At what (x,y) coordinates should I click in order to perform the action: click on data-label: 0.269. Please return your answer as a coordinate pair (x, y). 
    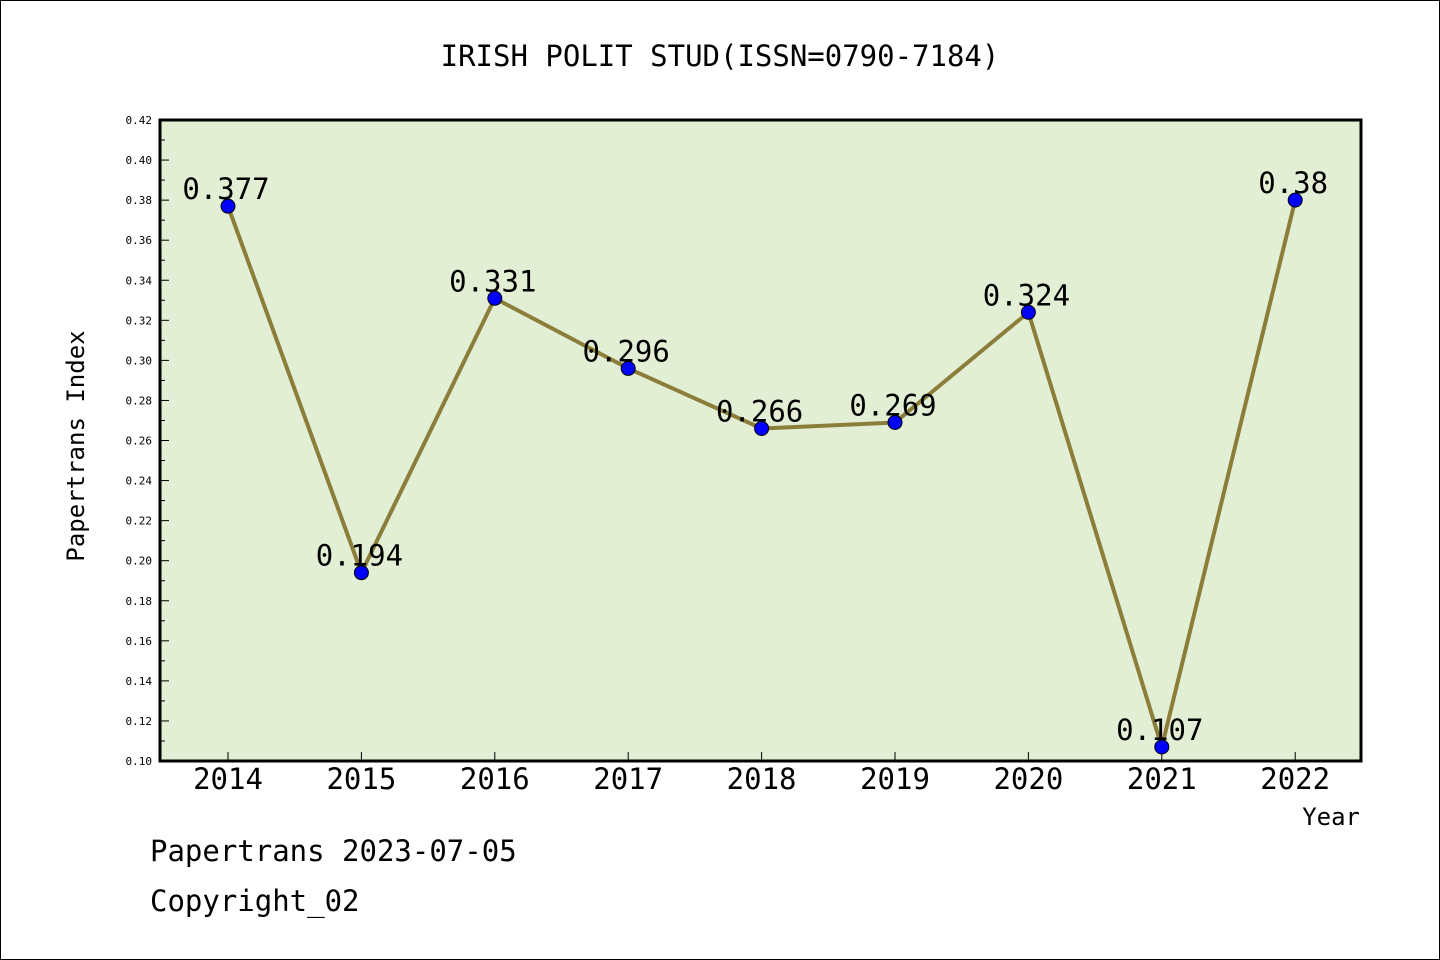
    Looking at the image, I should click on (892, 405).